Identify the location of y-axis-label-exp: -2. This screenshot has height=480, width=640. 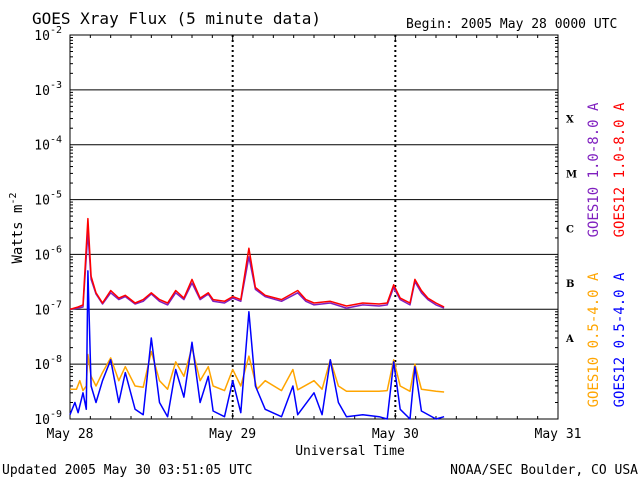
(13, 198).